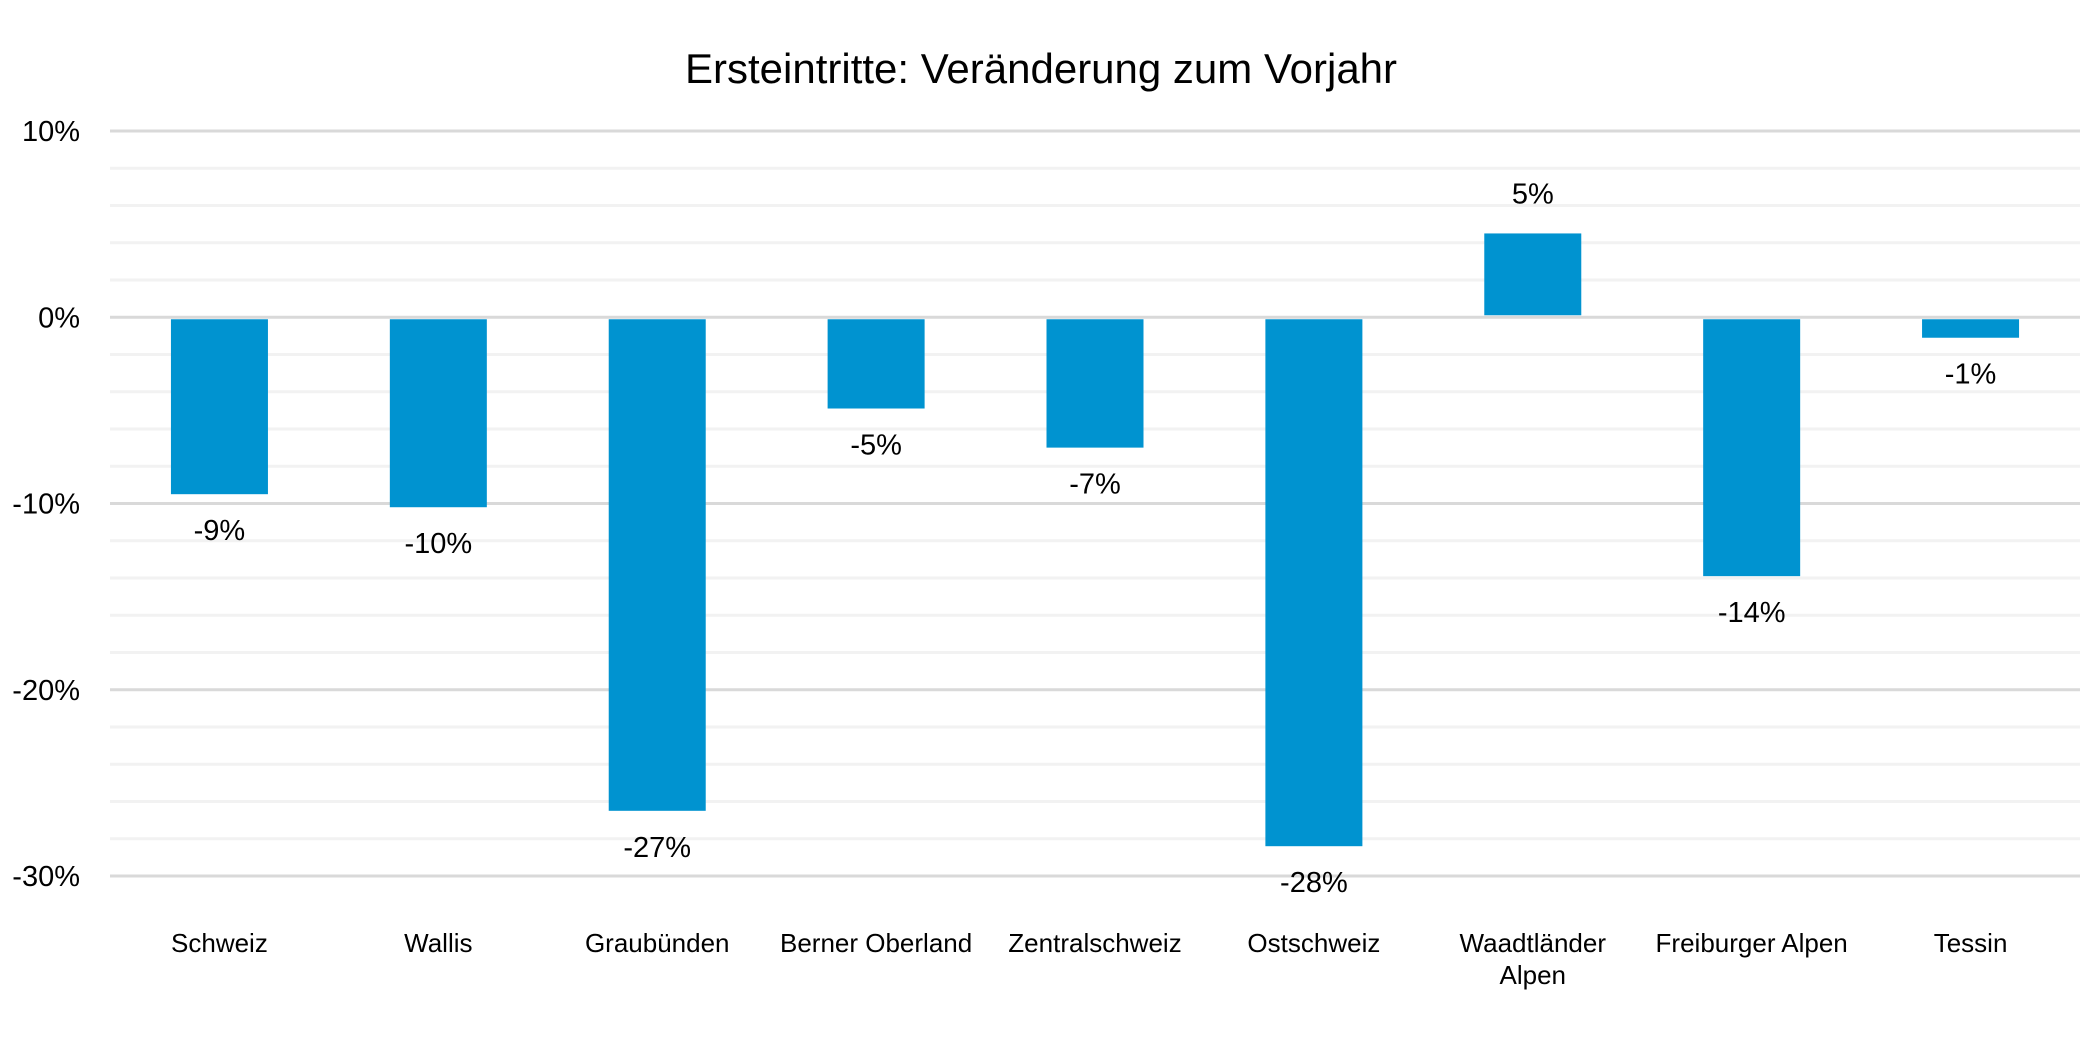 The height and width of the screenshot is (1042, 2082). I want to click on data-label: -1%, so click(1971, 375).